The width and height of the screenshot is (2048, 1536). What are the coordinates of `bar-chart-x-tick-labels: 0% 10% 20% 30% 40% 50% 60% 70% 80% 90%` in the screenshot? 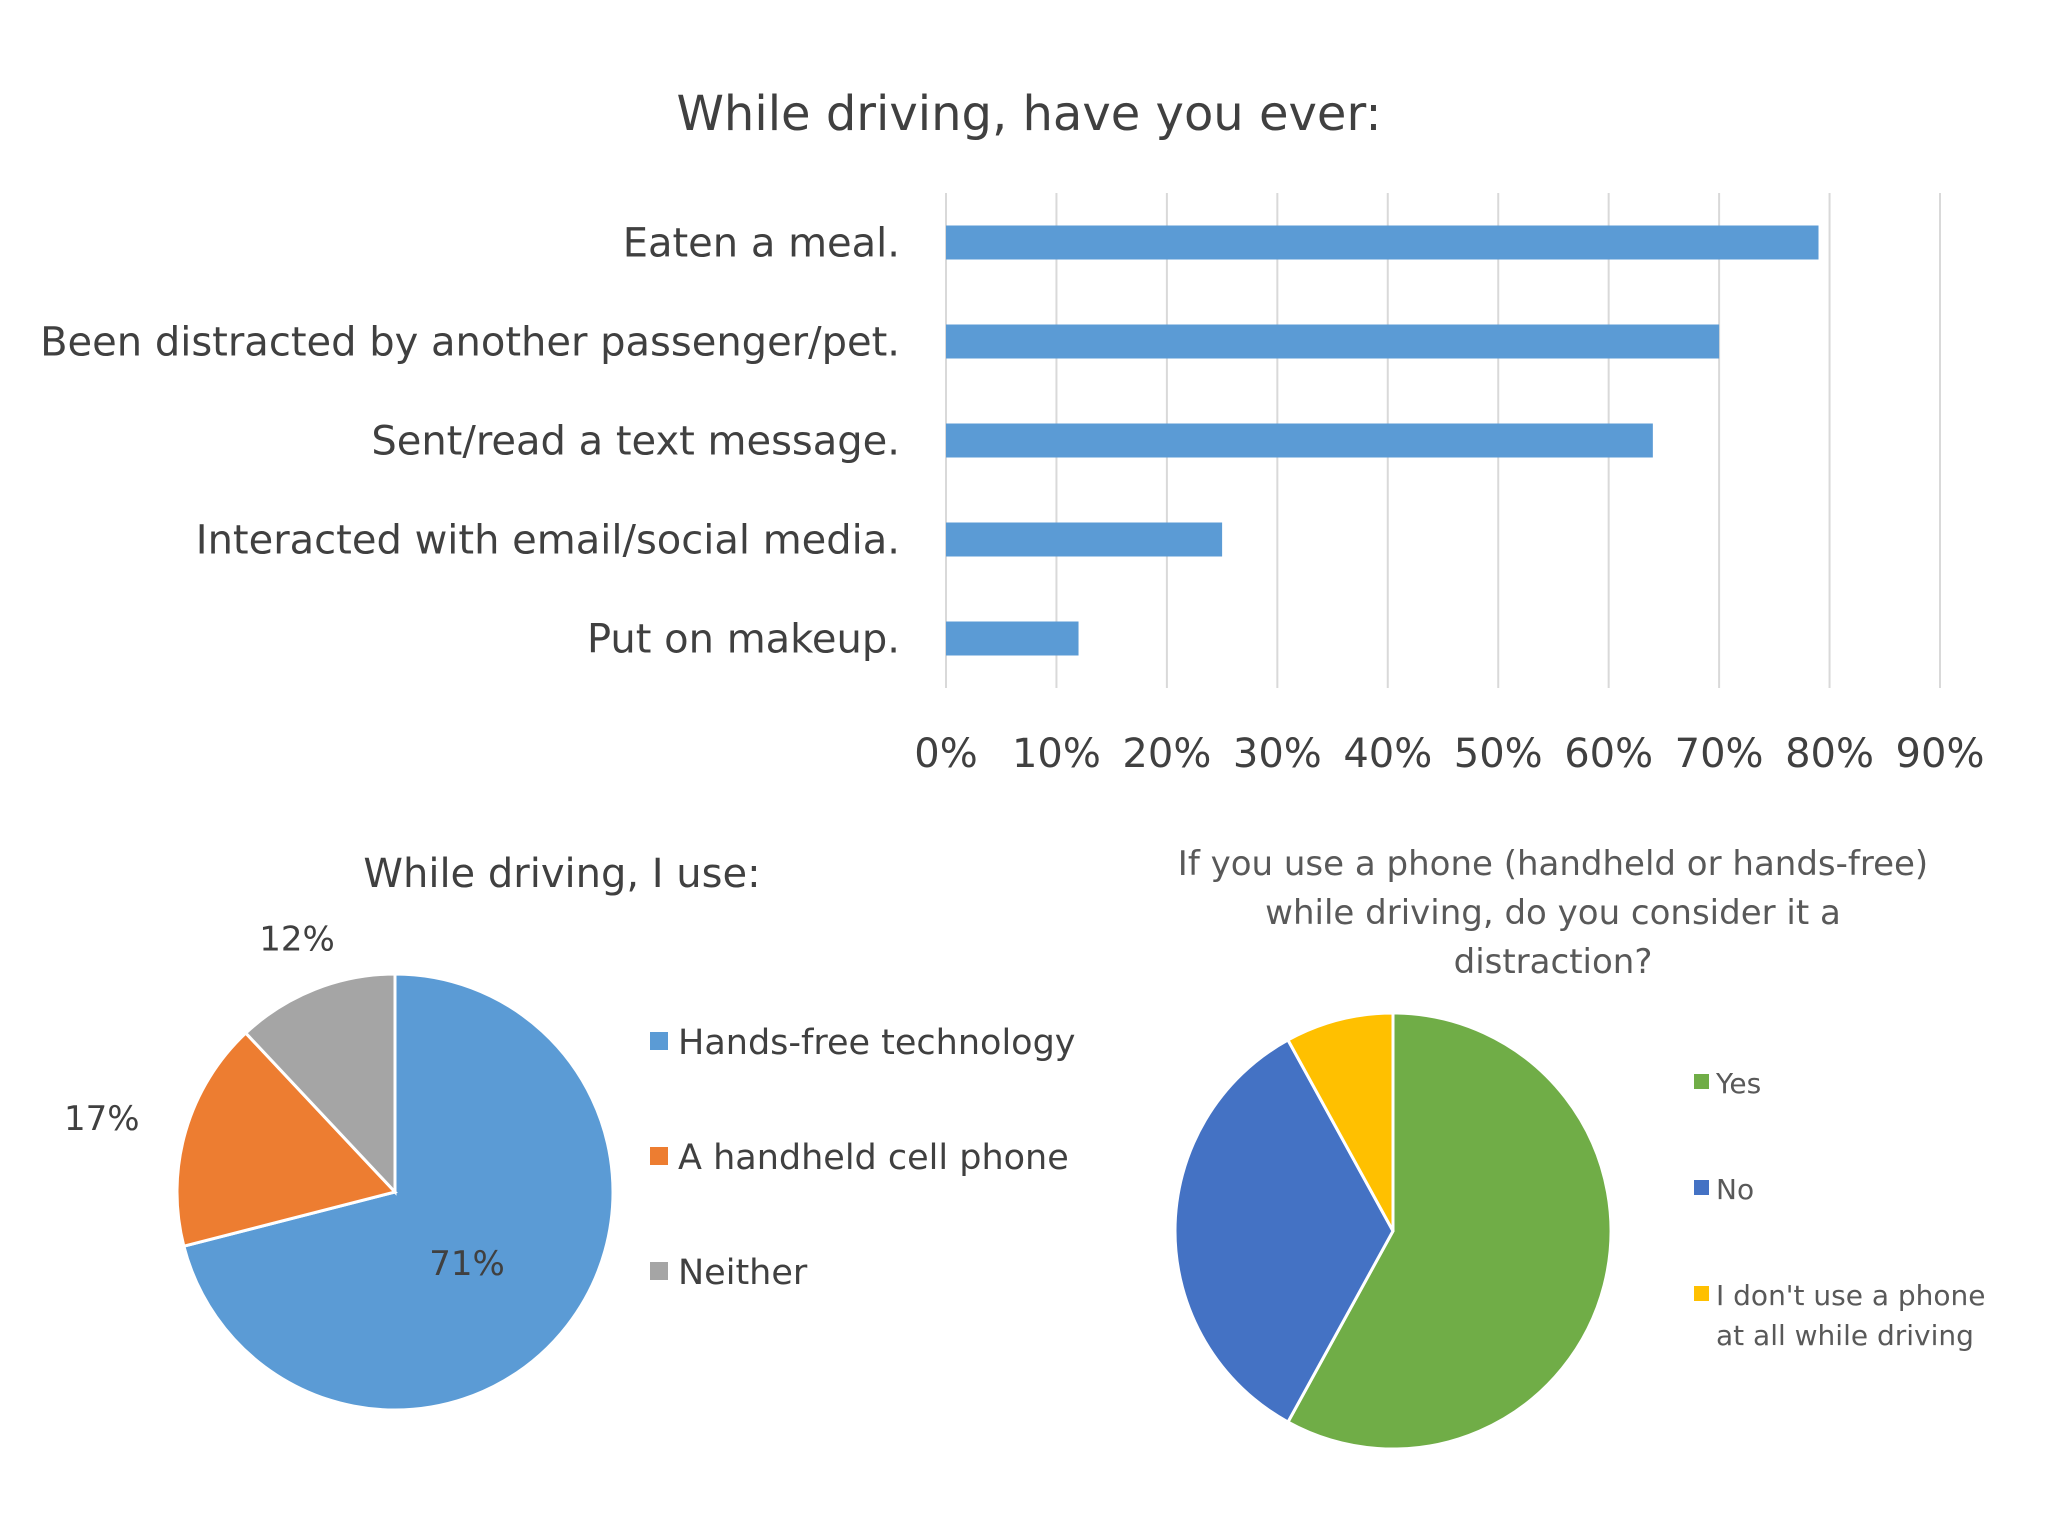 It's located at (1449, 754).